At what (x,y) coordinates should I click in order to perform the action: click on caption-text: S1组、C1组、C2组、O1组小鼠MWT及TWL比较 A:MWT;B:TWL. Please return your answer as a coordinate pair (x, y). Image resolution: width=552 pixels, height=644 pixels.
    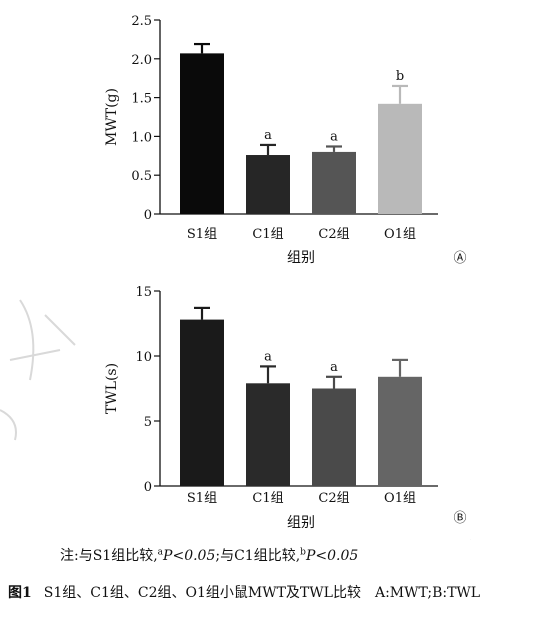
    Looking at the image, I should click on (262, 593).